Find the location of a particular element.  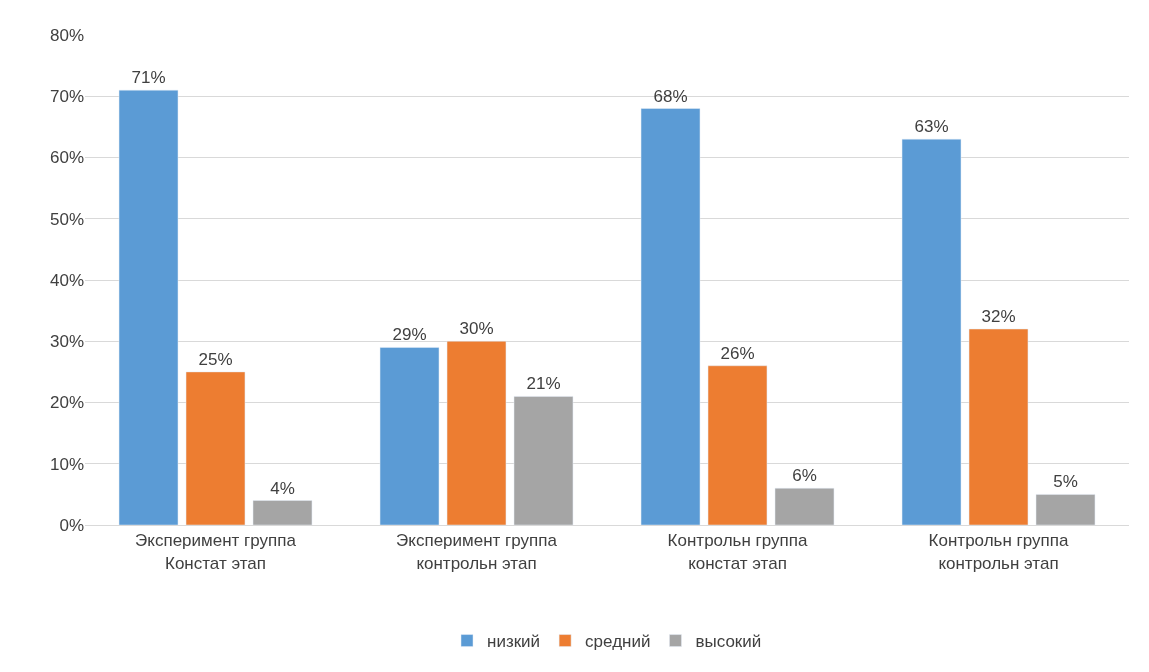

data-label: 6% is located at coordinates (804, 476).